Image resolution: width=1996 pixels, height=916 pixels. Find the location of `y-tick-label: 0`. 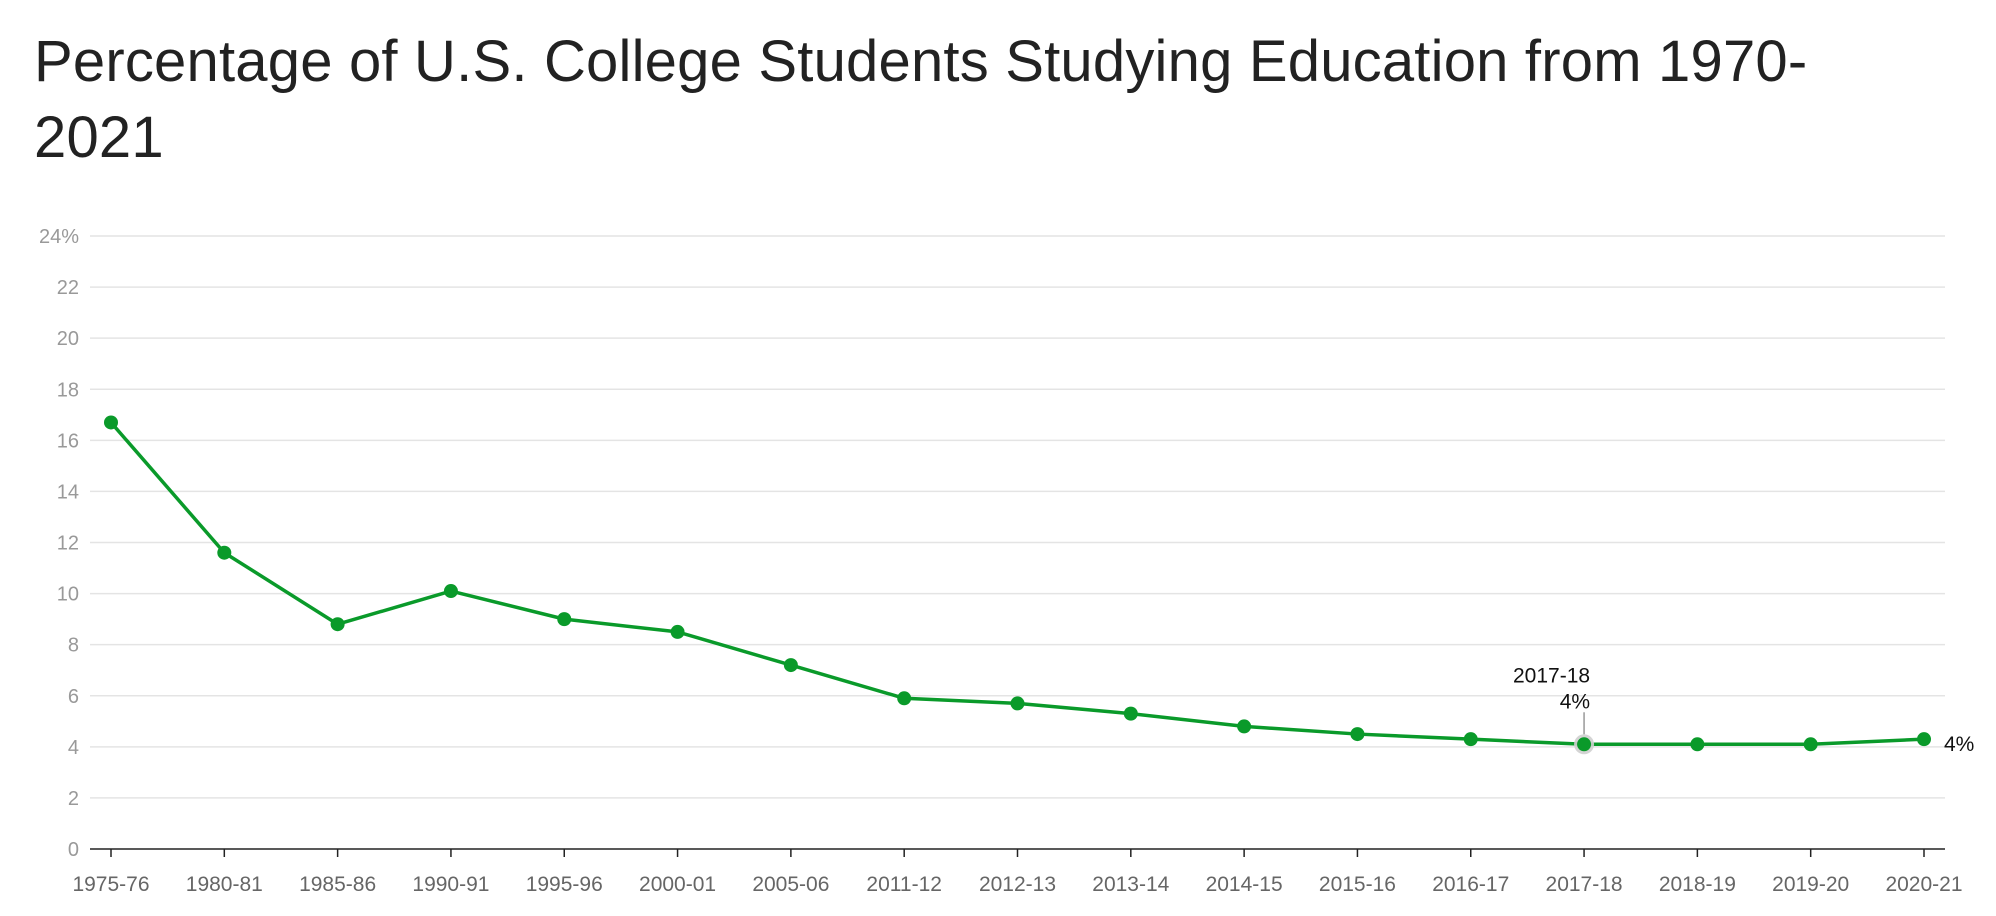

y-tick-label: 0 is located at coordinates (73, 850).